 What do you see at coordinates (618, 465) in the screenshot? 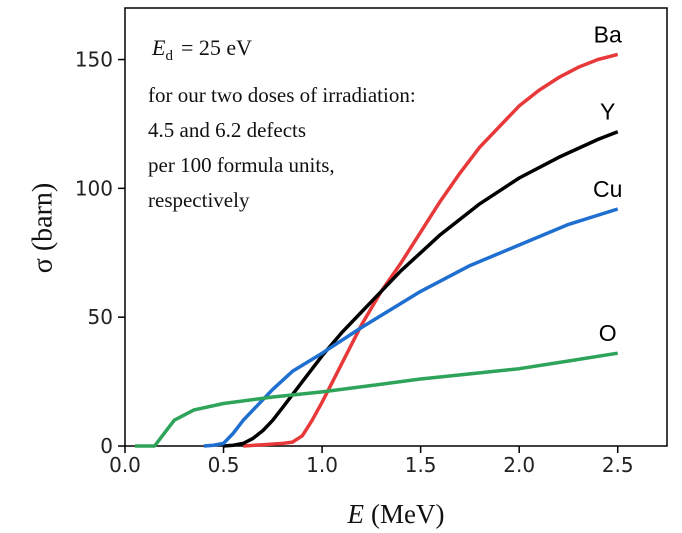
I see `x-tick-label: 2.5` at bounding box center [618, 465].